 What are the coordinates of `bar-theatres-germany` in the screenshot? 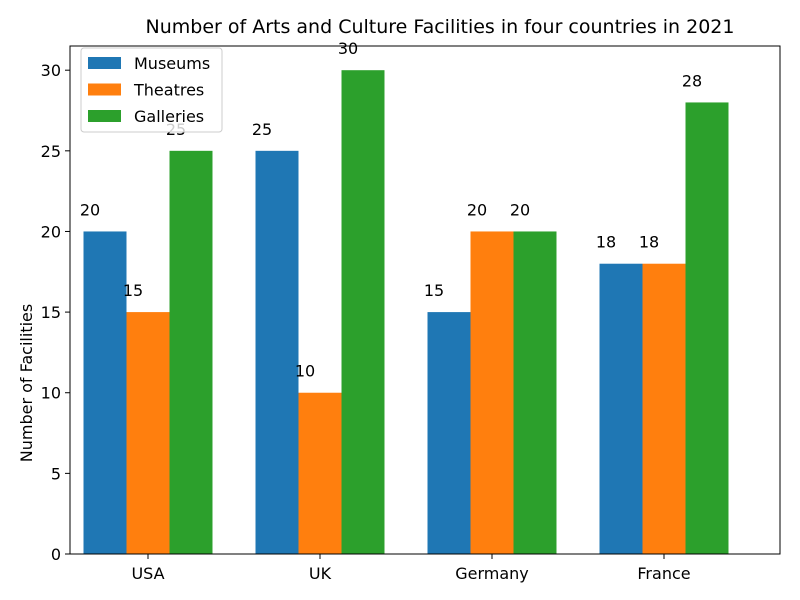 It's located at (492, 392).